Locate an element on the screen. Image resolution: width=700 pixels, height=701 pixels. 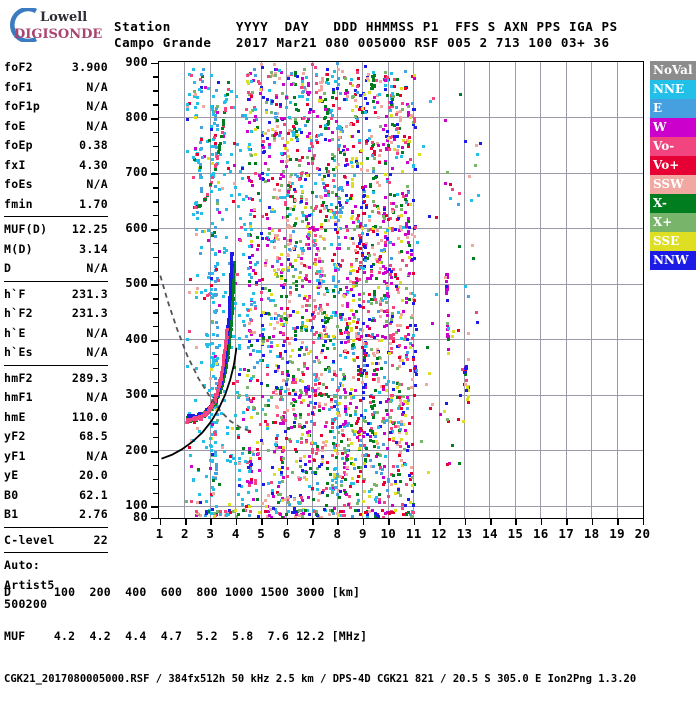
param-key: hmF2 is located at coordinates (18, 377).